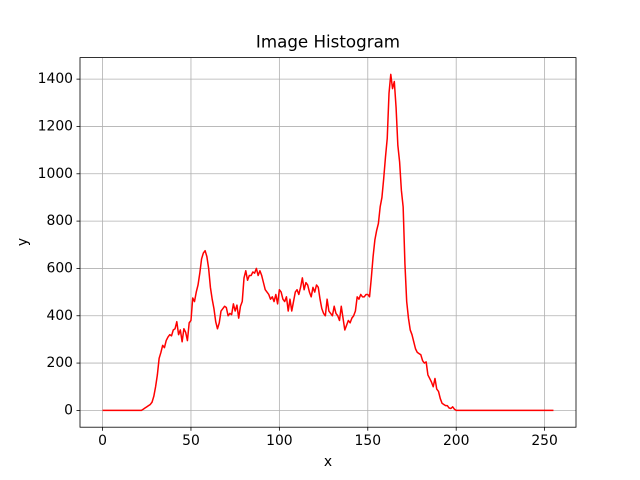  I want to click on y-tick-label: 400, so click(59, 316).